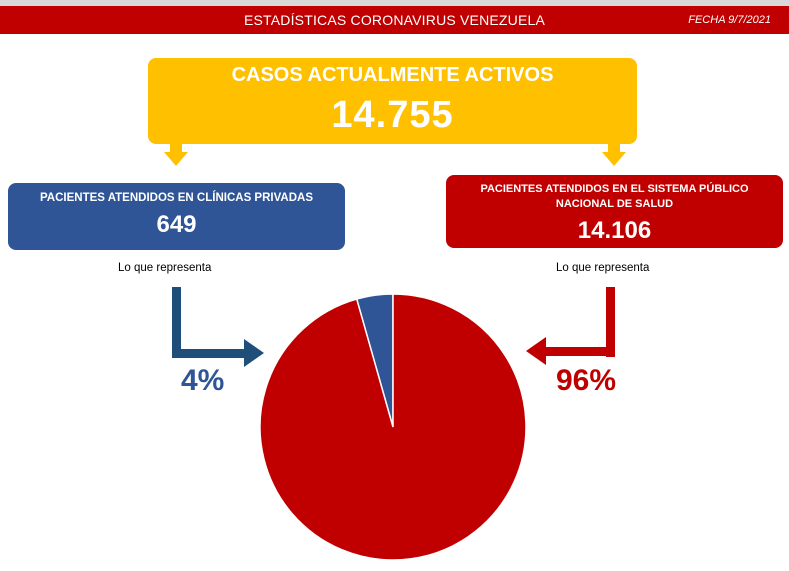  What do you see at coordinates (165, 268) in the screenshot?
I see `private-represents-note: Lo que representa` at bounding box center [165, 268].